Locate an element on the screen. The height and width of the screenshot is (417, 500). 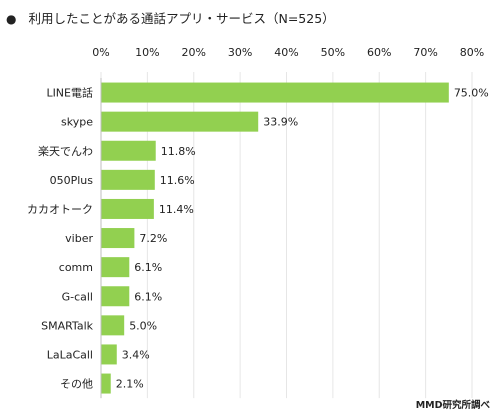
value-label: 3.4% is located at coordinates (136, 354).